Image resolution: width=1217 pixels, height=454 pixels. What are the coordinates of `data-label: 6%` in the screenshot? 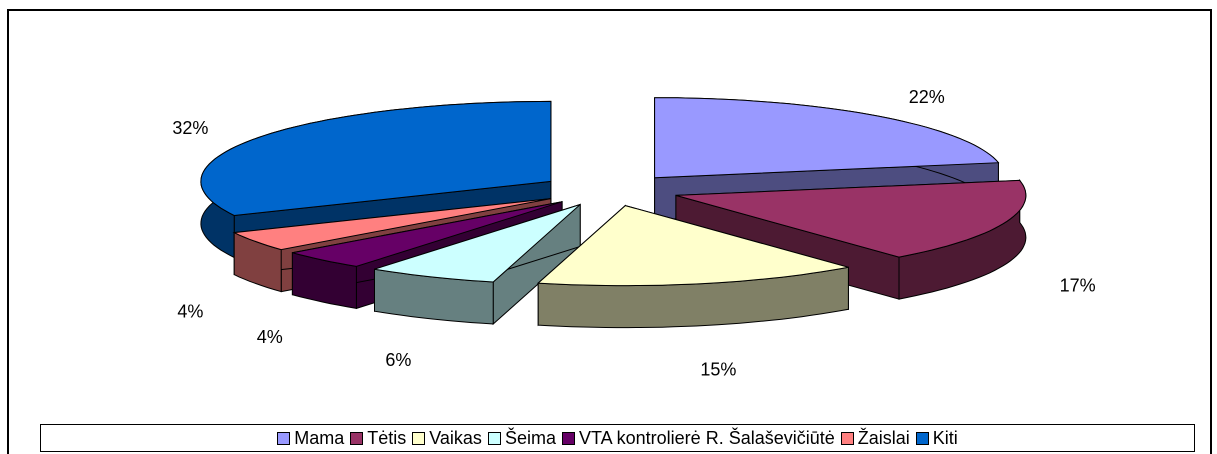 It's located at (398, 360).